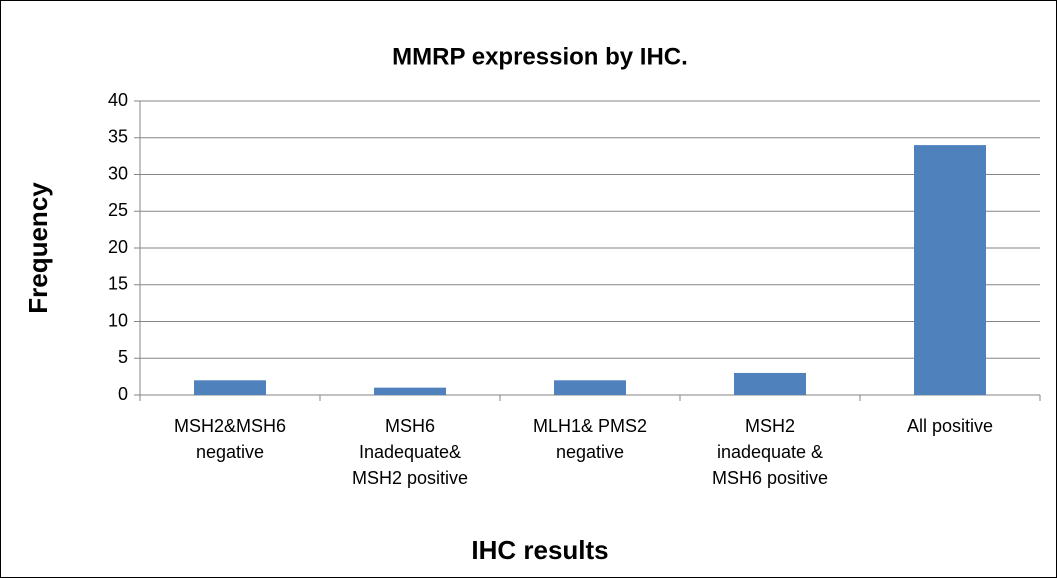 This screenshot has height=578, width=1057. Describe the element at coordinates (950, 426) in the screenshot. I see `x-tick-label: All positive` at that location.